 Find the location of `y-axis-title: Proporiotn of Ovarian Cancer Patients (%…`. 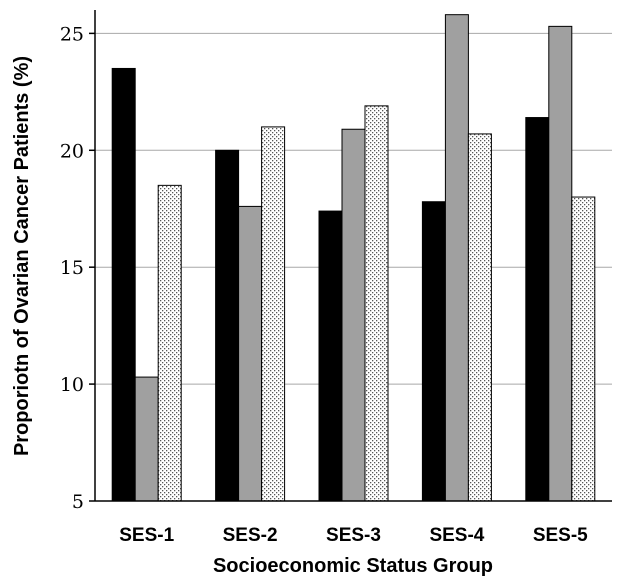

y-axis-title: Proporiotn of Ovarian Cancer Patients (%… is located at coordinates (22, 256).